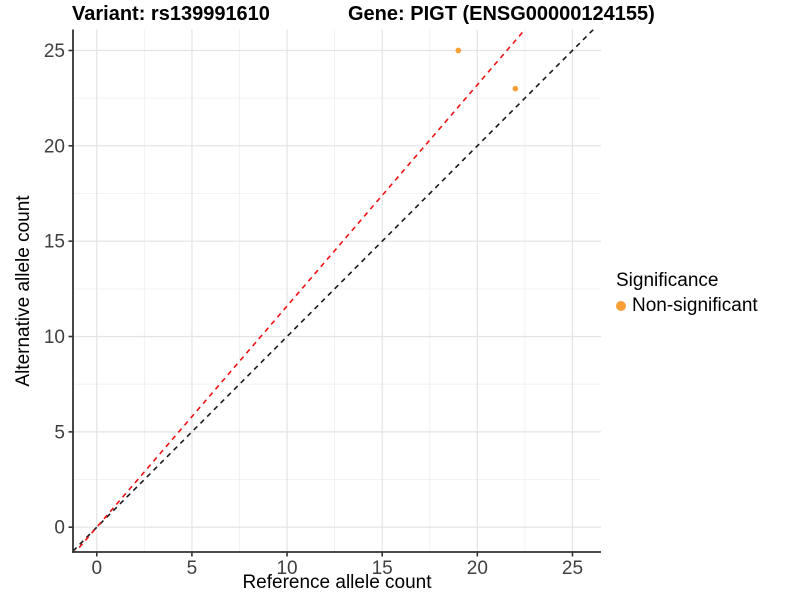  I want to click on y-tick-label: 10, so click(54, 337).